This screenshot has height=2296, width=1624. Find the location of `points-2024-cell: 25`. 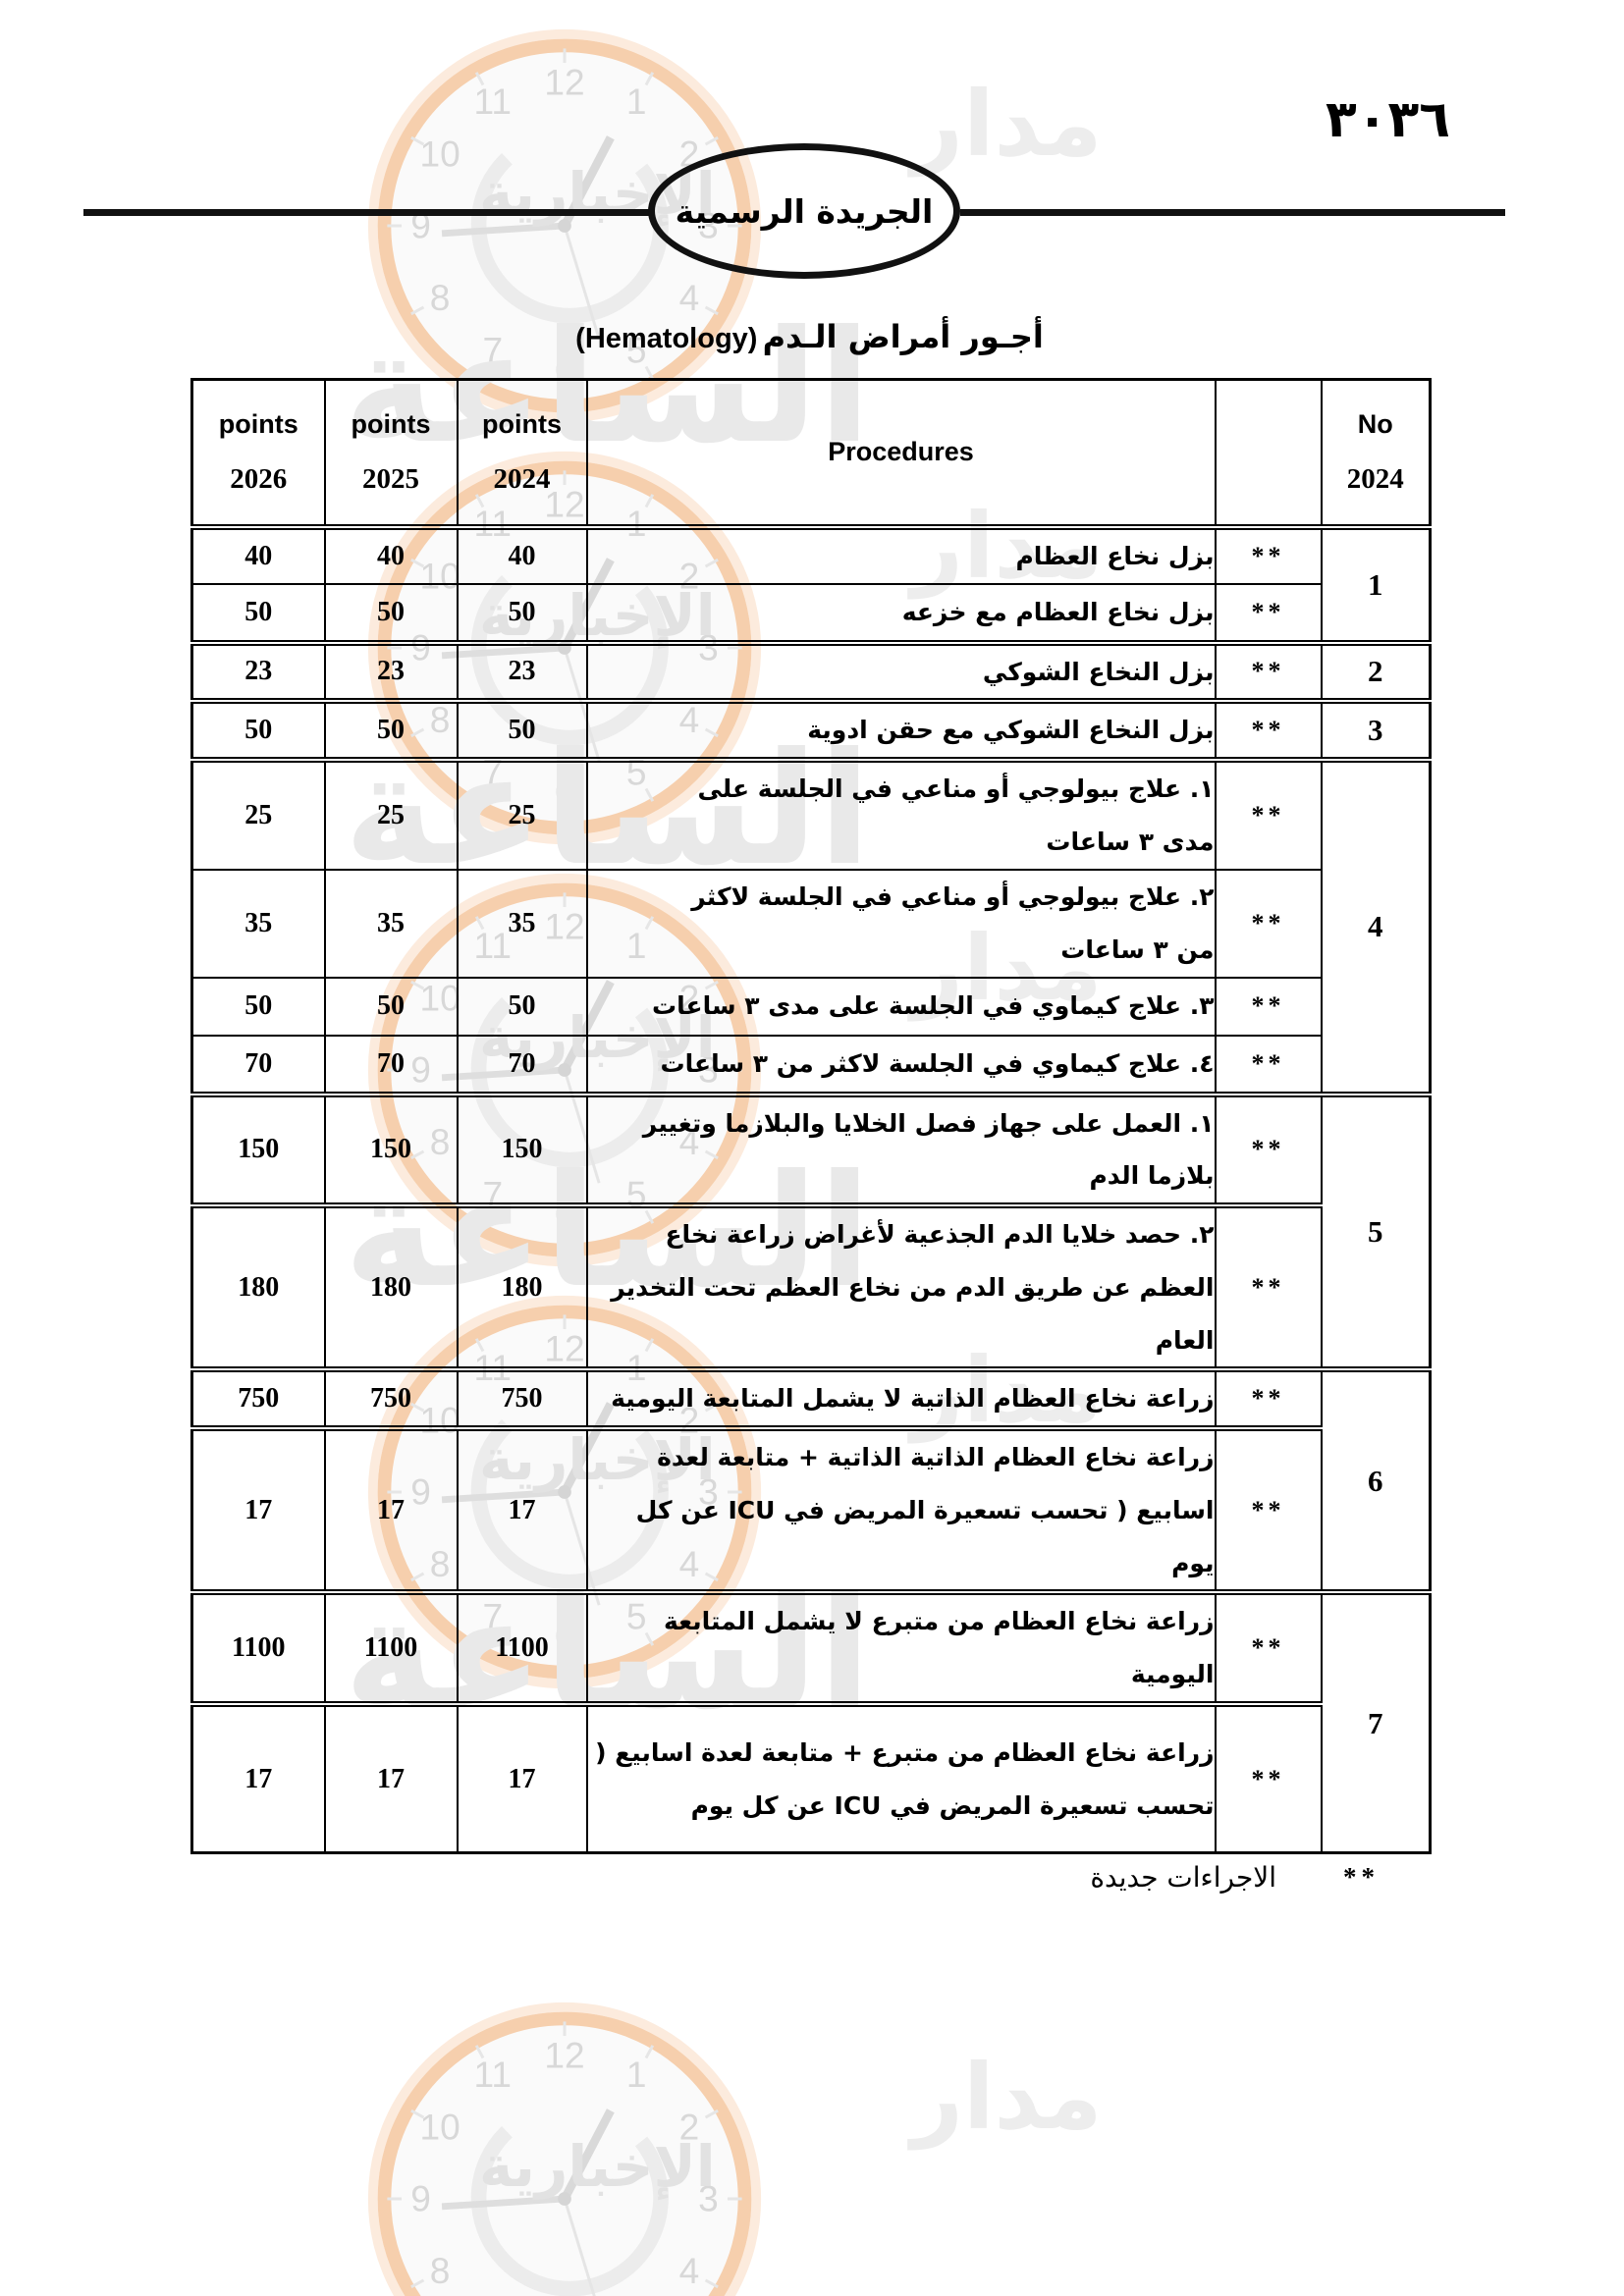

points-2024-cell: 25 is located at coordinates (522, 814).